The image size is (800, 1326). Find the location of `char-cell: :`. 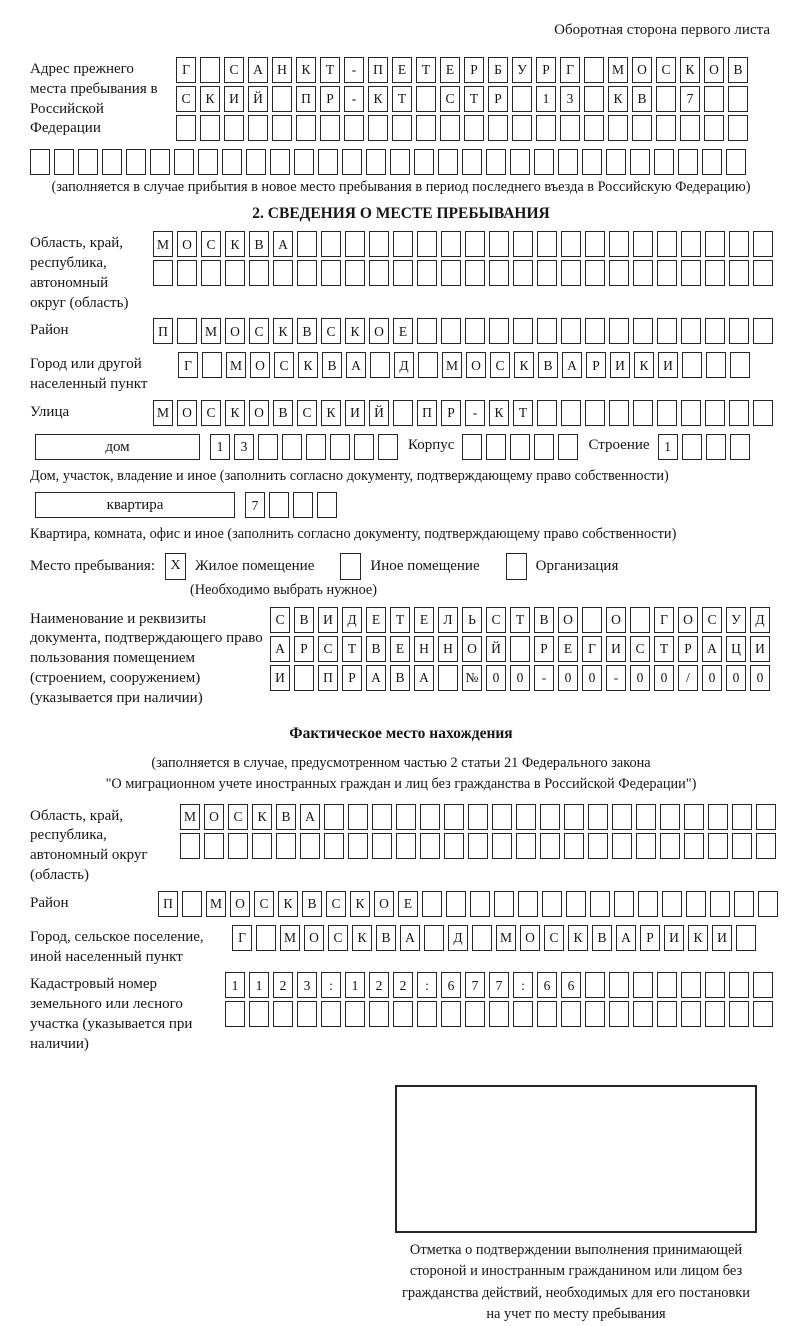

char-cell: : is located at coordinates (427, 985).